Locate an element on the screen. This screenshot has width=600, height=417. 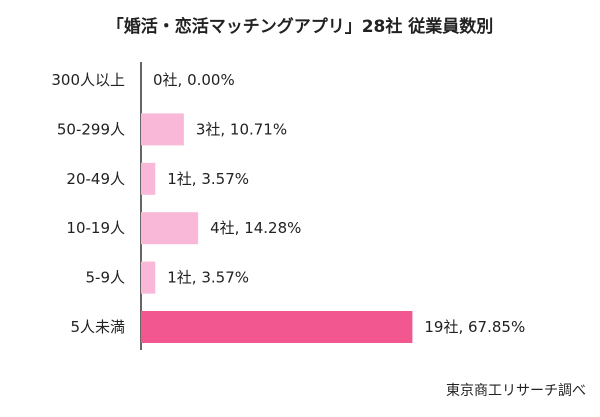
data-label: 0社, 0.00% is located at coordinates (194, 80).